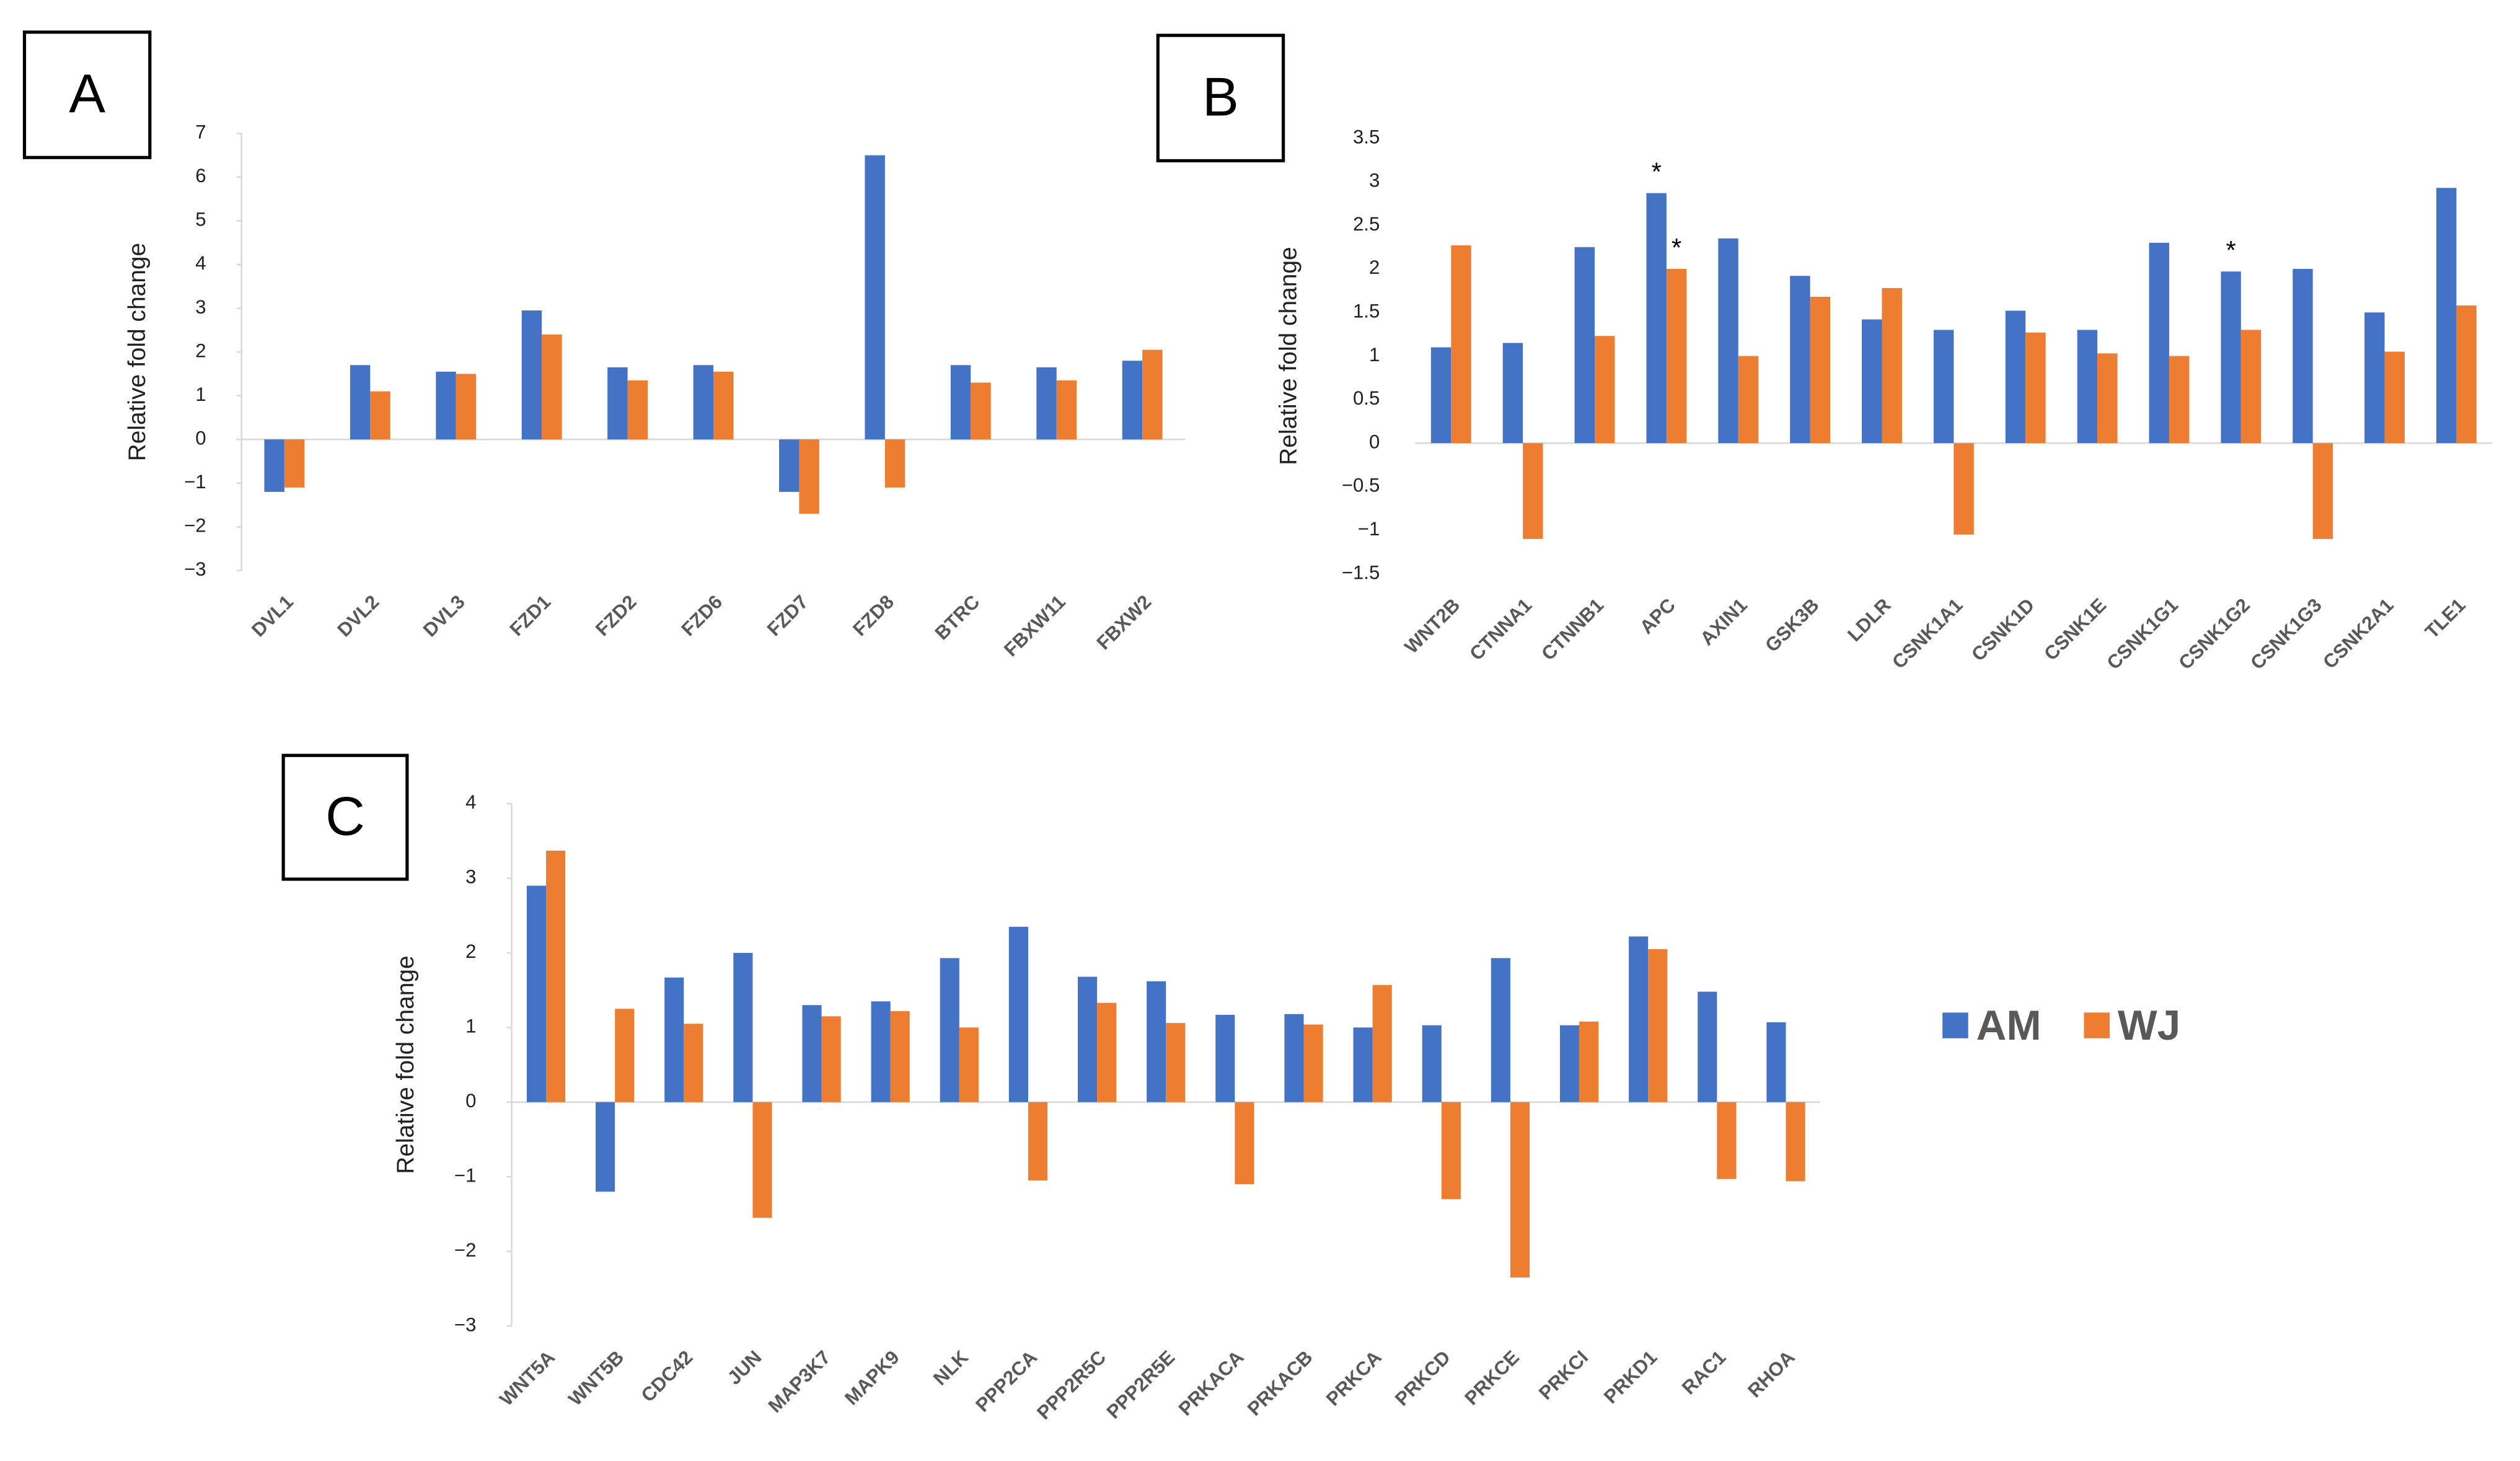 The width and height of the screenshot is (2520, 1461). I want to click on y-tick-label: 6, so click(200, 176).